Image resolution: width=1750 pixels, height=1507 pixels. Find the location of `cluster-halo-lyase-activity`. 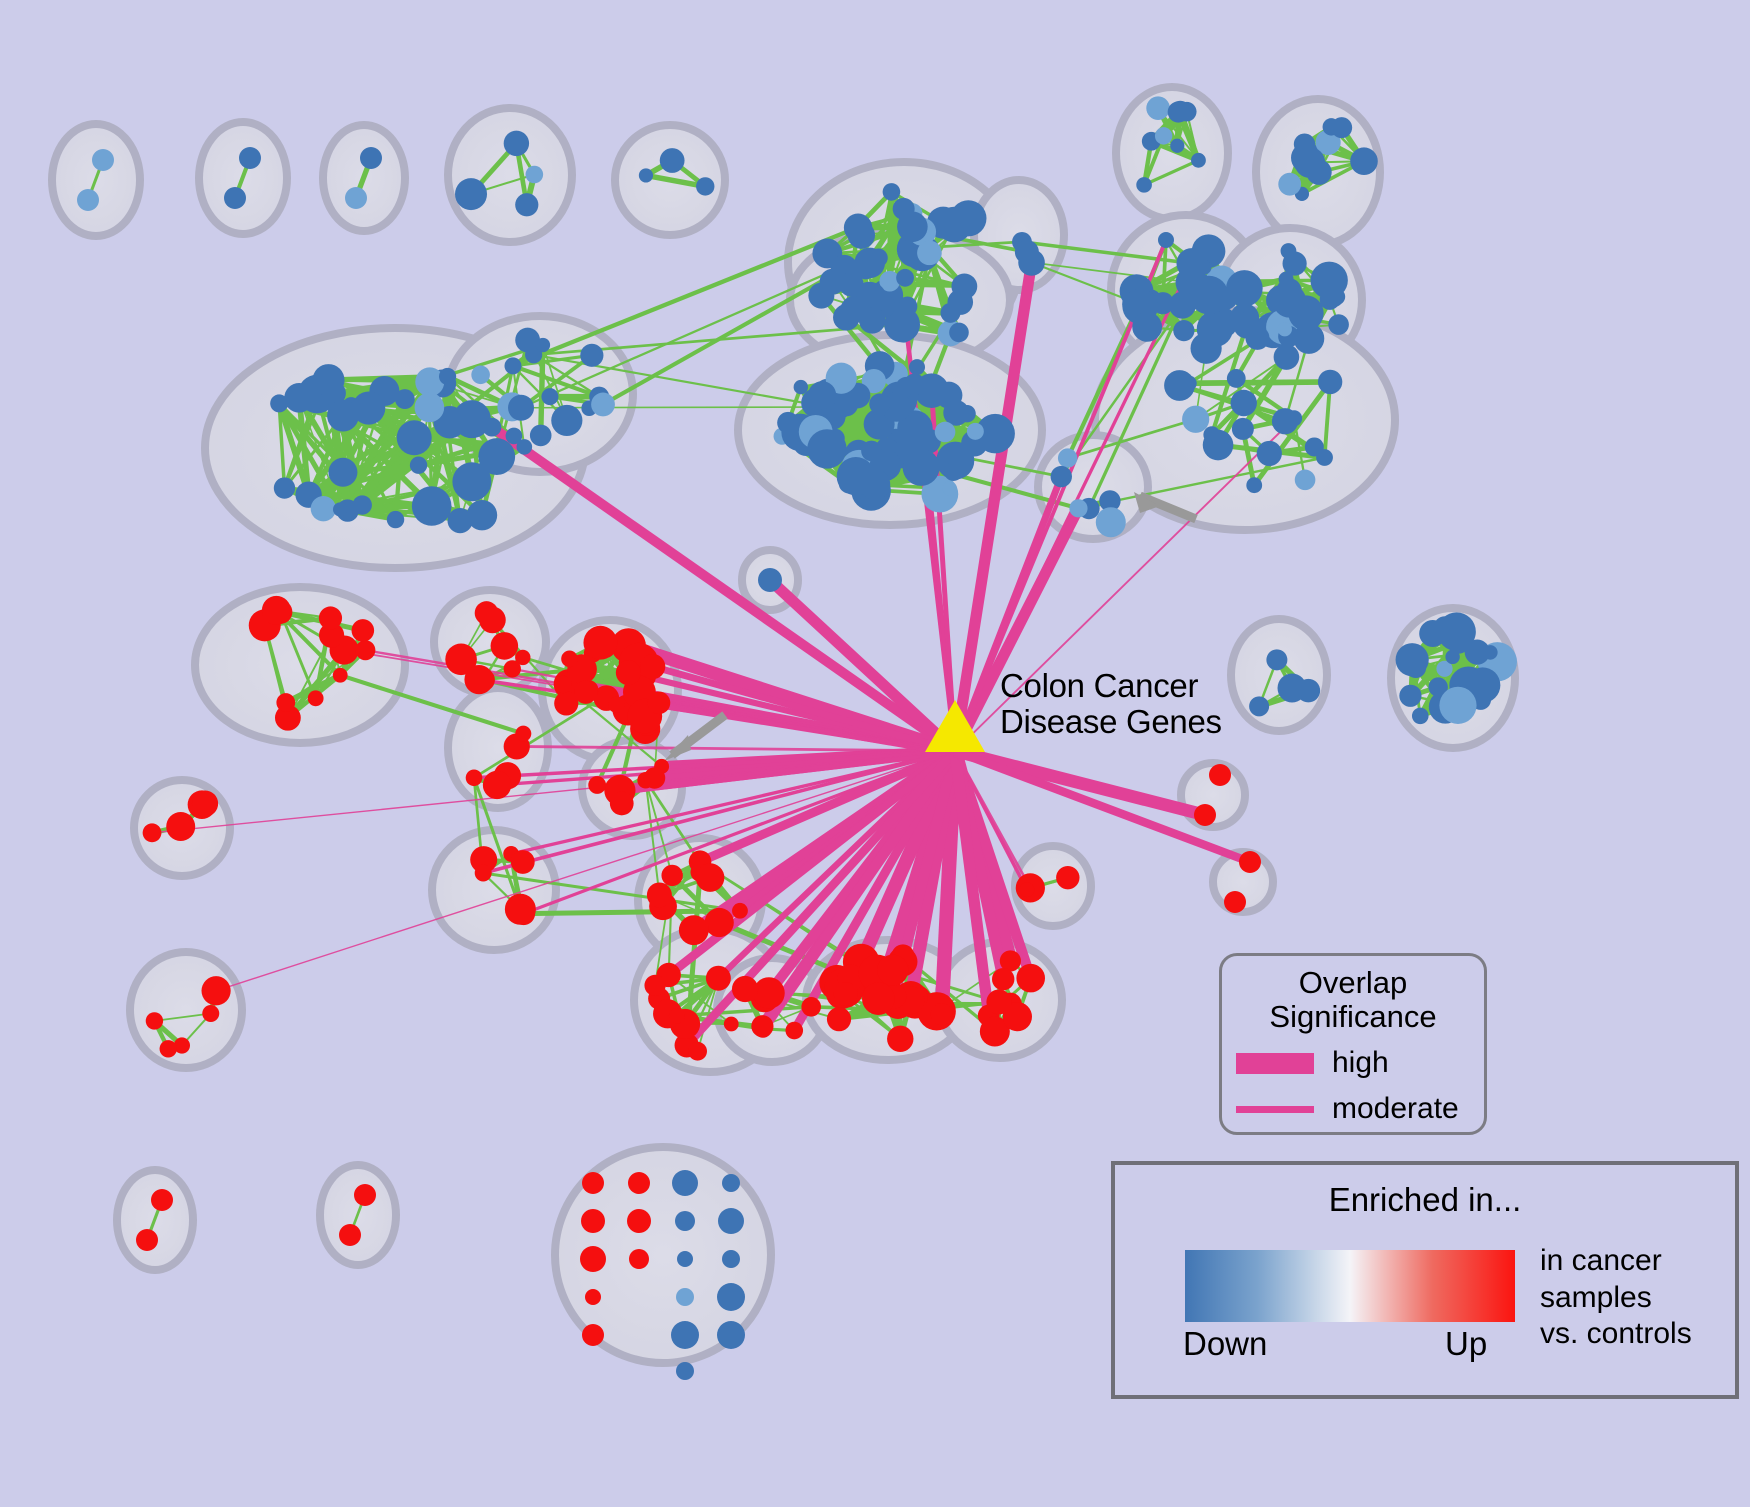

cluster-halo-lyase-activity is located at coordinates (510, 175).